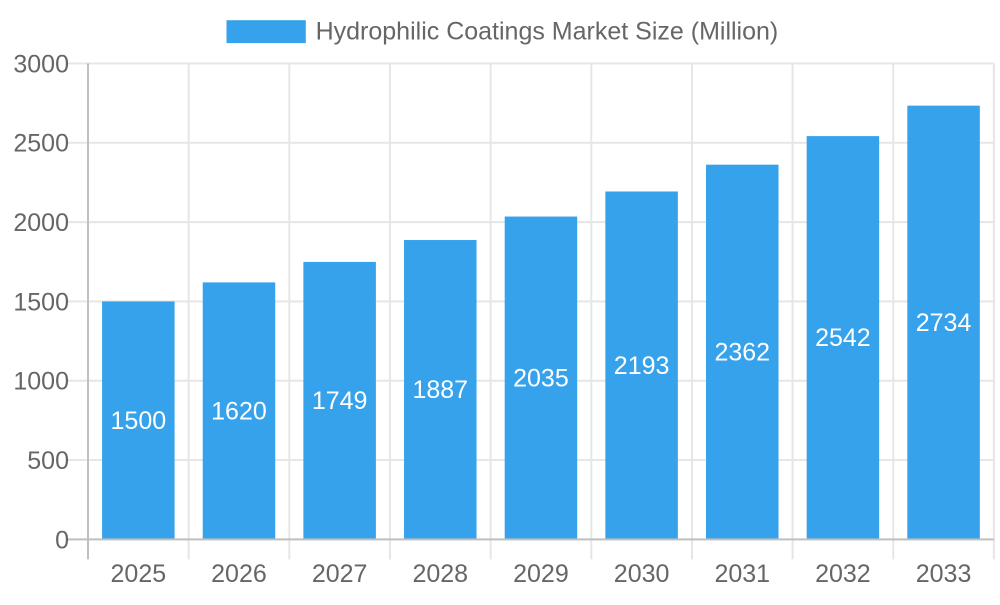 The width and height of the screenshot is (1000, 605). I want to click on svg-text: 2035, so click(541, 378).